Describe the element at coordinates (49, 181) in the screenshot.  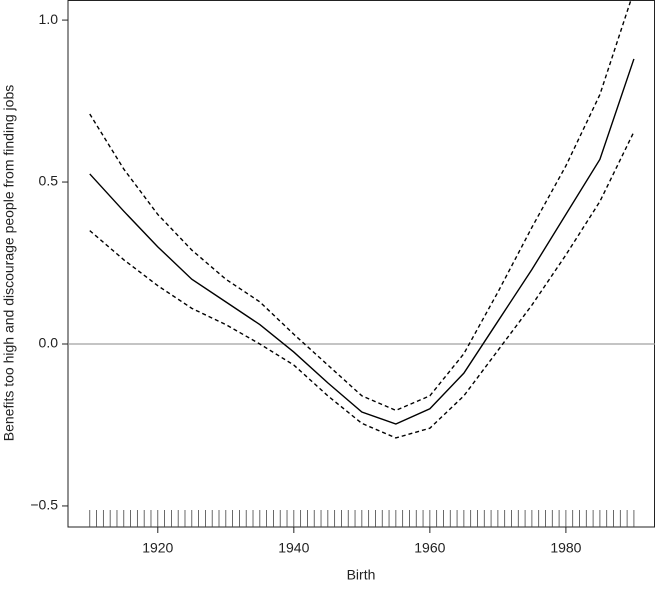
I see `y-tick-label: 0.5` at that location.